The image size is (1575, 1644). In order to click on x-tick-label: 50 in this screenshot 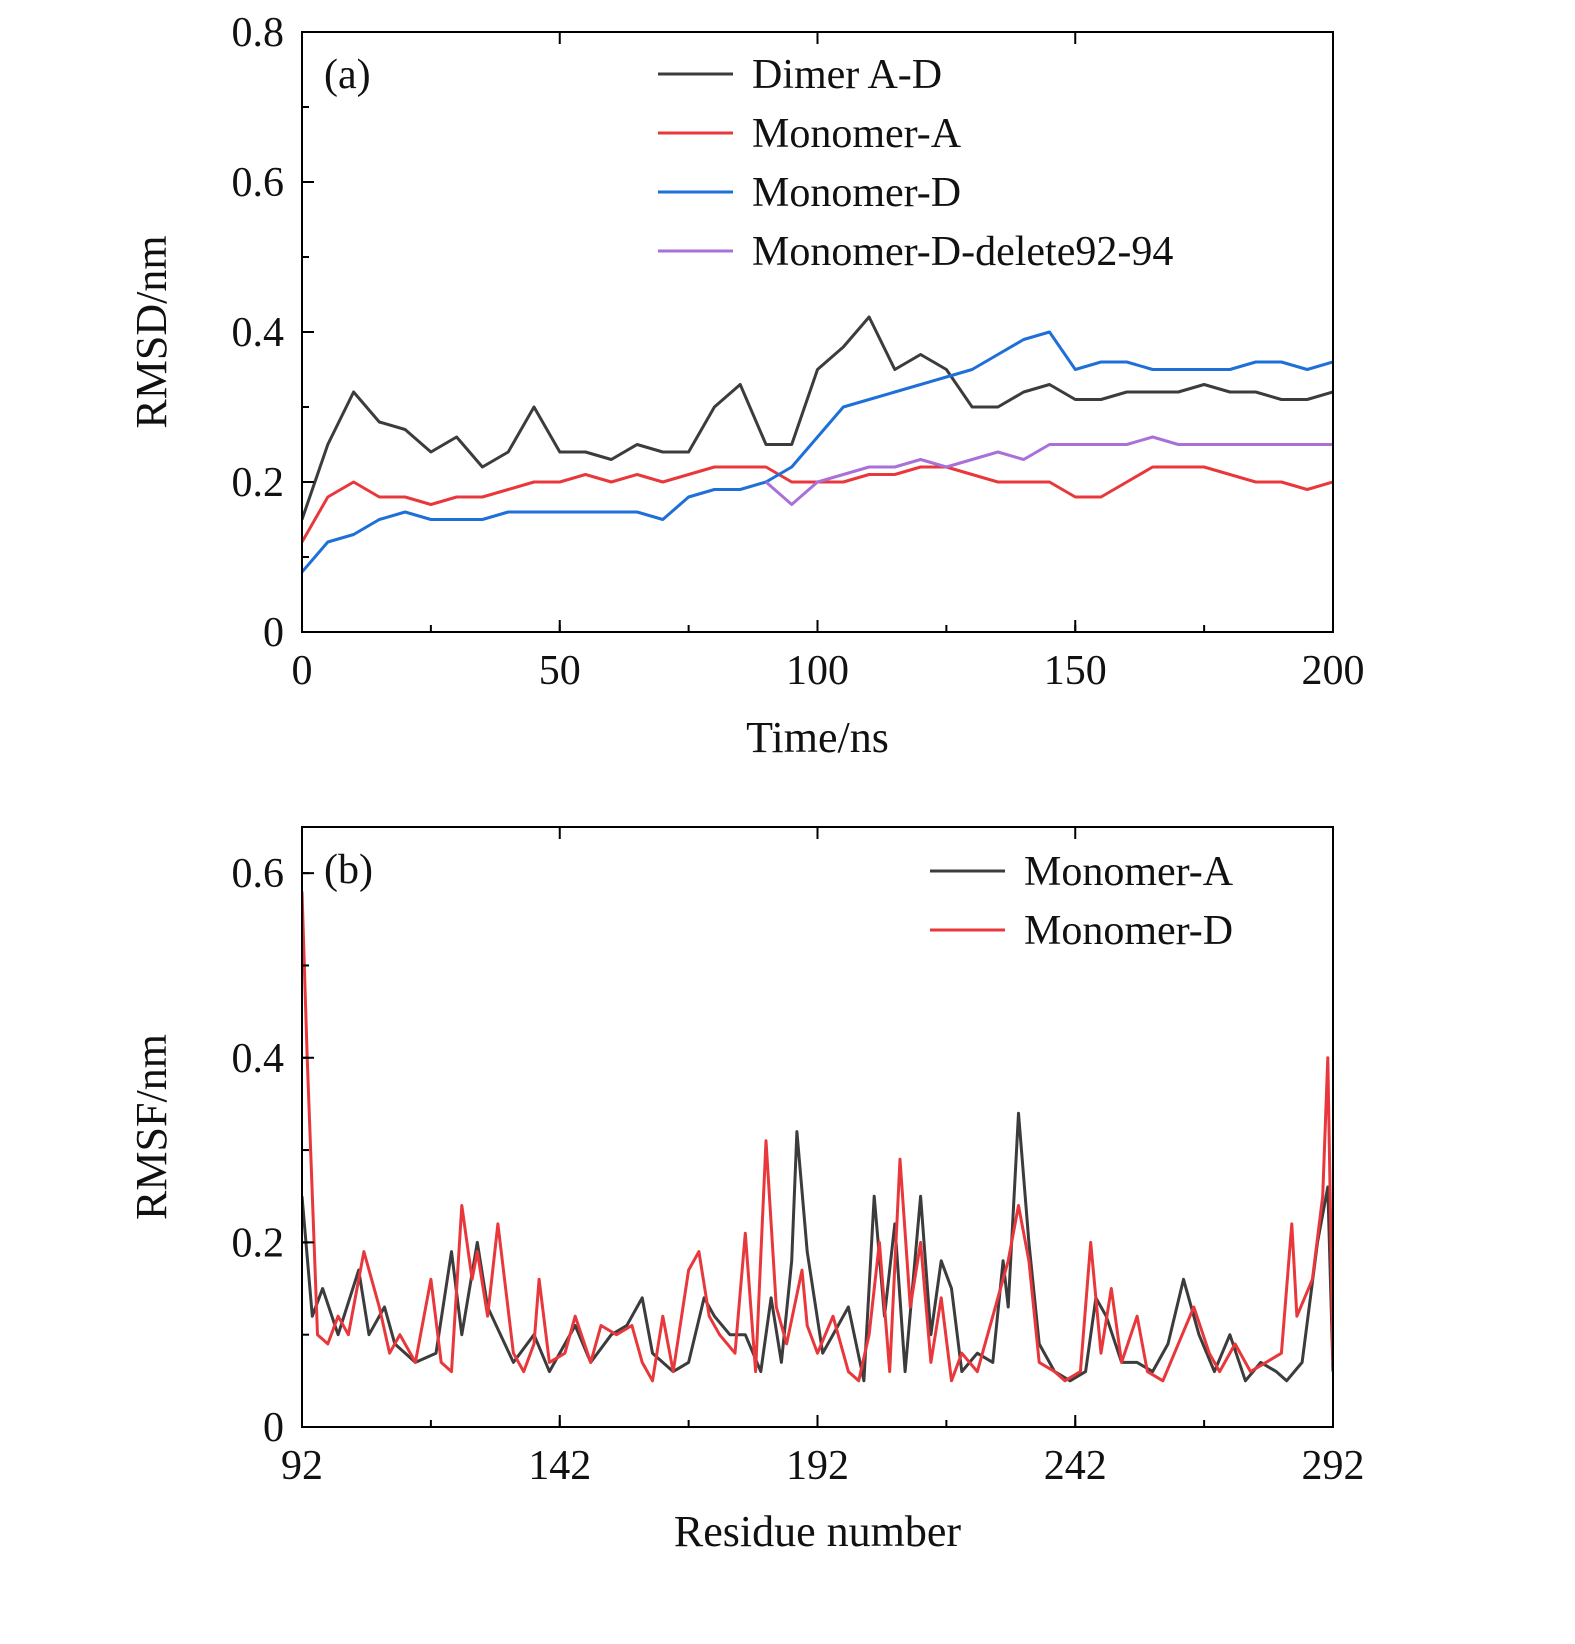, I will do `click(560, 671)`.